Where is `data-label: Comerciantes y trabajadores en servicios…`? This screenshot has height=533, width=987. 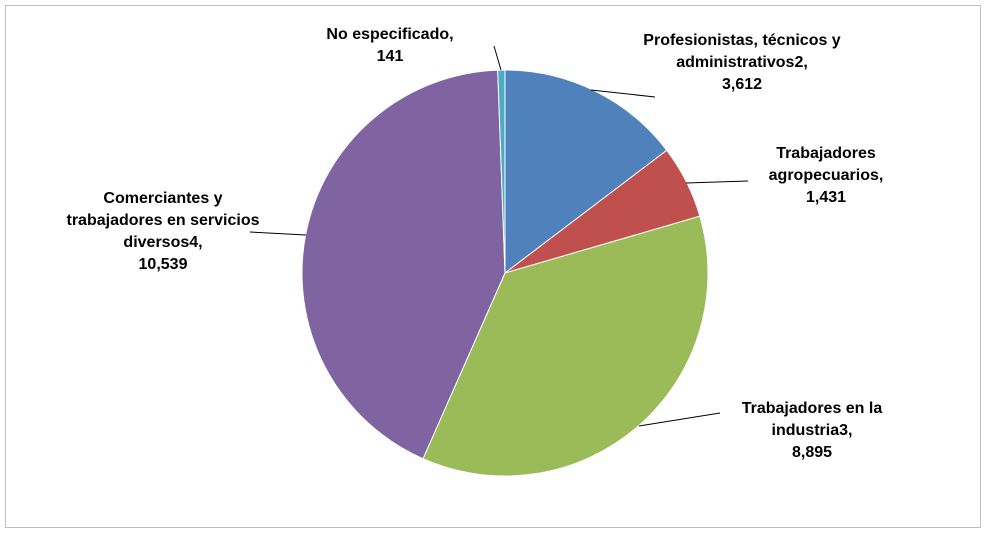
data-label: Comerciantes y trabajadores en servicios… is located at coordinates (163, 232).